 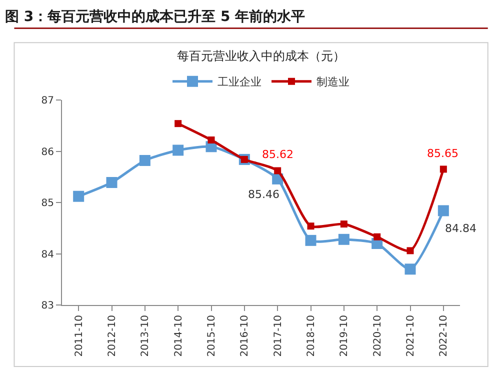 What do you see at coordinates (261, 56) in the screenshot?
I see `chart-subtitle: 每百元营业收入中的成本（元）` at bounding box center [261, 56].